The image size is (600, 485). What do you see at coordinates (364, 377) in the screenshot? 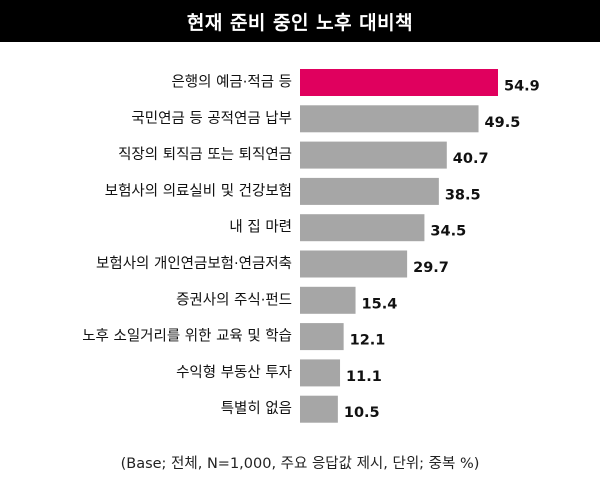
I see `value-label: 11.1` at bounding box center [364, 377].